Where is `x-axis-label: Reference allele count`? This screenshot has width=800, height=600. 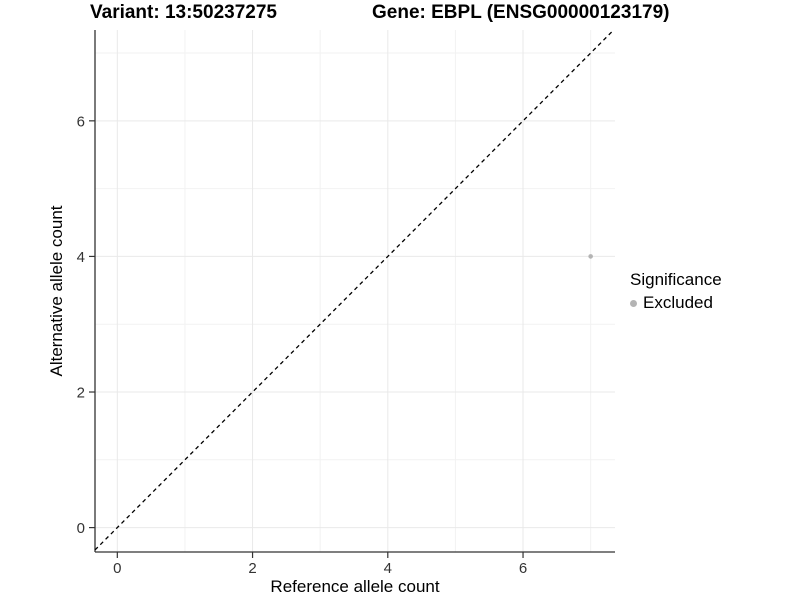
x-axis-label: Reference allele count is located at coordinates (355, 586).